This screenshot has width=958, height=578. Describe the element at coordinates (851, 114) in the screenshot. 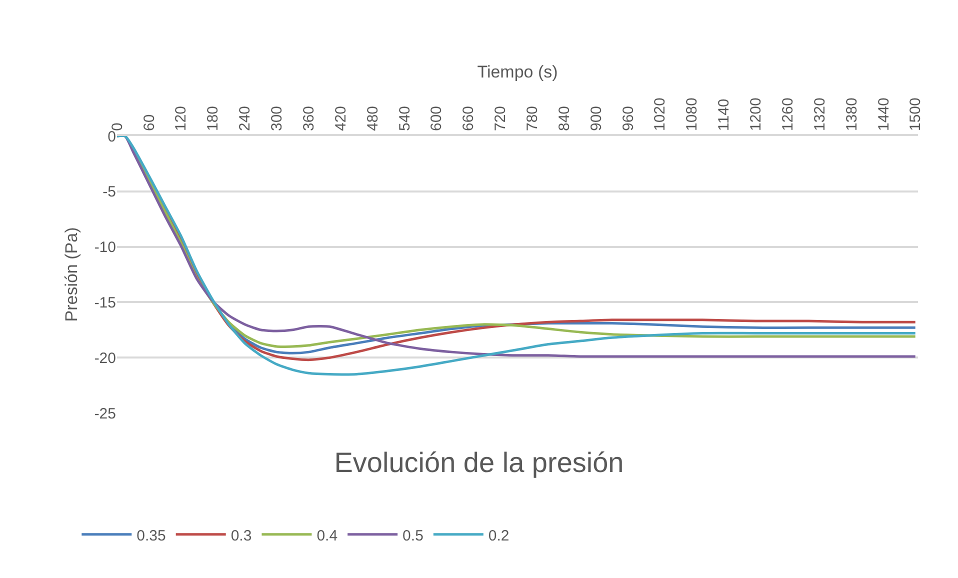

I see `x-tick-label: 1380` at that location.